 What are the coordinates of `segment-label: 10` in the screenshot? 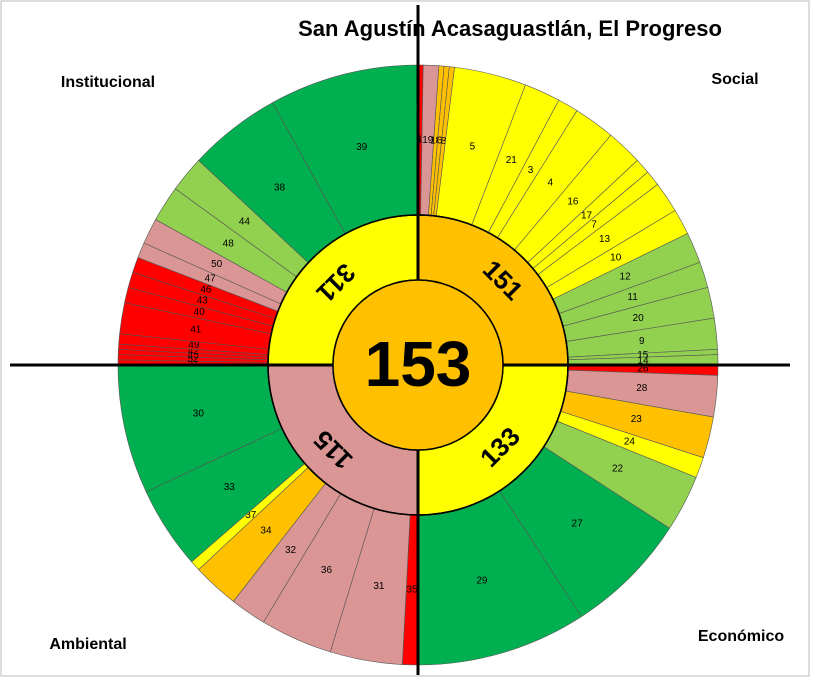 It's located at (616, 257).